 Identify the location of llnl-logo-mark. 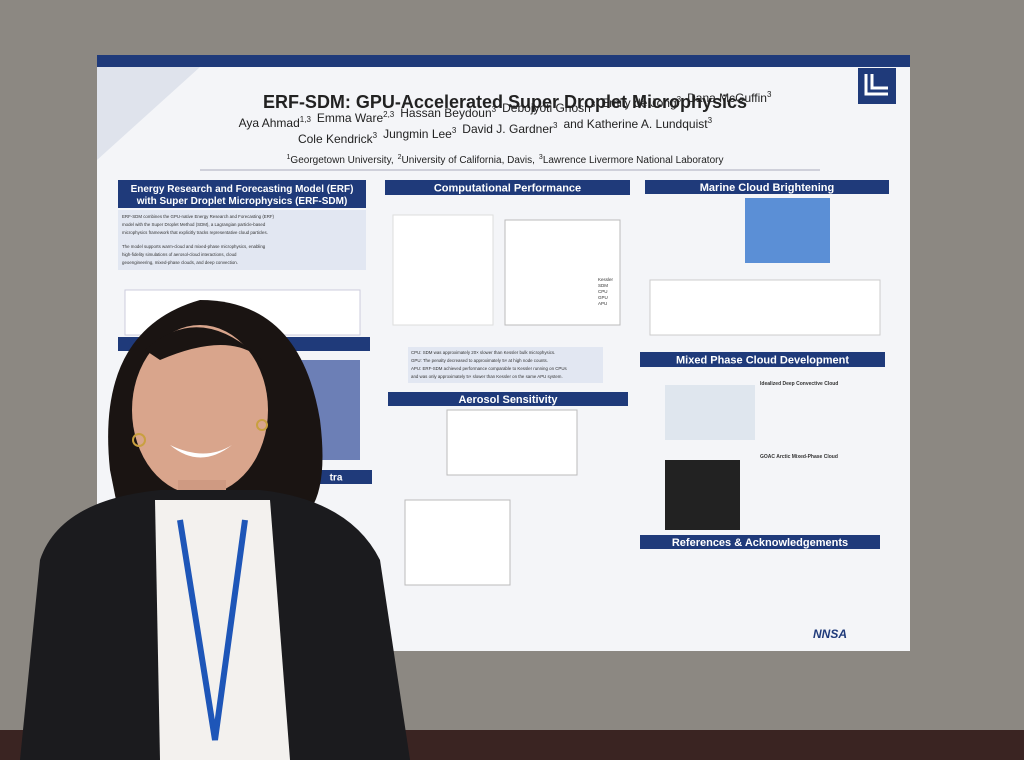
(876, 85).